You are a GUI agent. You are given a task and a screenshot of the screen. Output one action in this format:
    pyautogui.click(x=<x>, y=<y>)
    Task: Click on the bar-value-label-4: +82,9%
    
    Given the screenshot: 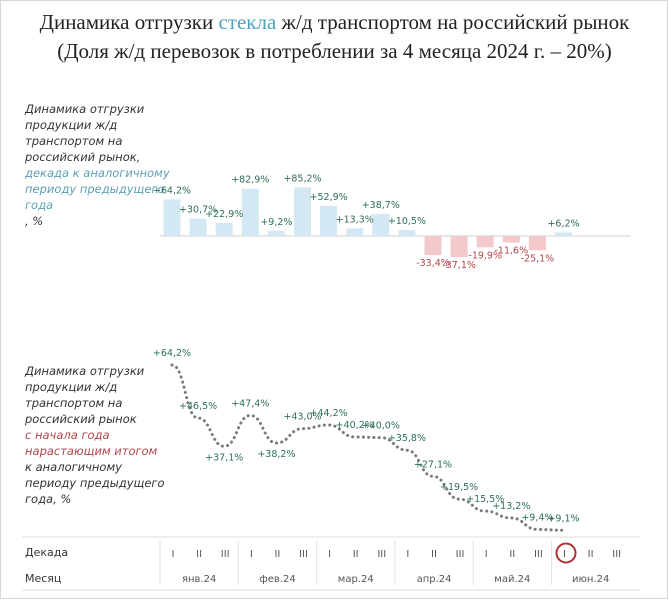 What is the action you would take?
    pyautogui.click(x=250, y=180)
    